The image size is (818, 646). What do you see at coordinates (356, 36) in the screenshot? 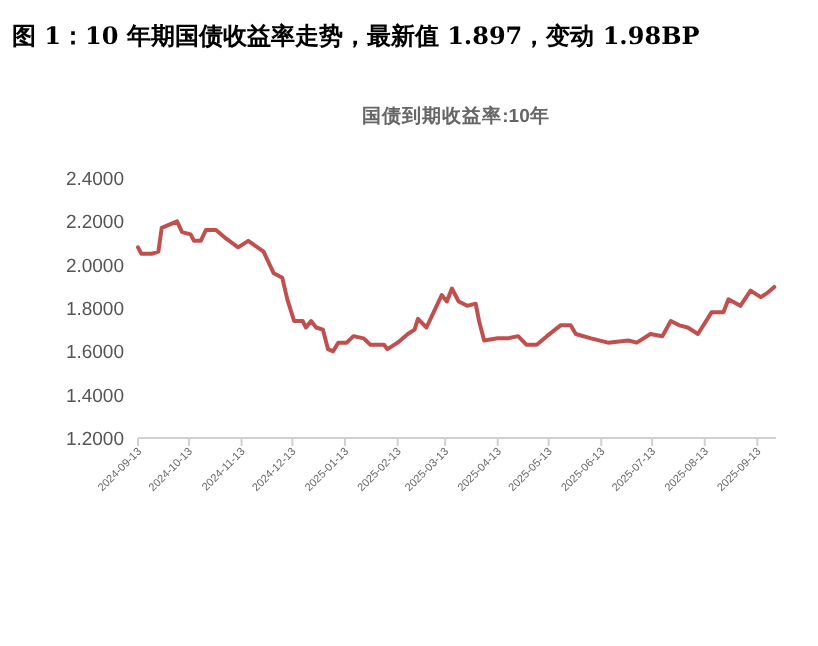
I see `chart-title: 图 1：10 年期国债收益率走势，最新值 1.897，变动 1.98BP` at bounding box center [356, 36].